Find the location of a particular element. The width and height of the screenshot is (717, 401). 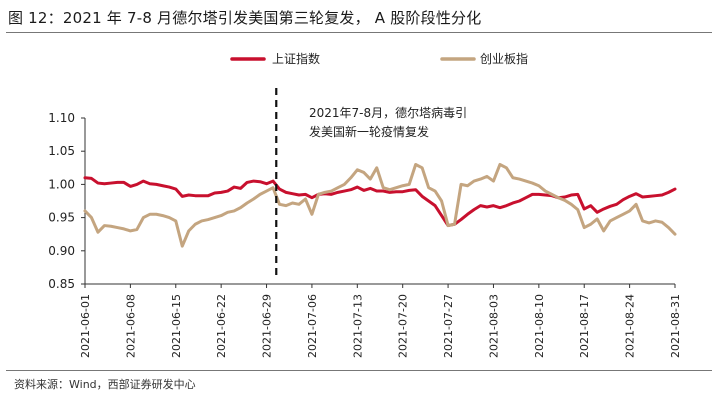

x-tick-label: 2021-08-31 is located at coordinates (675, 326).